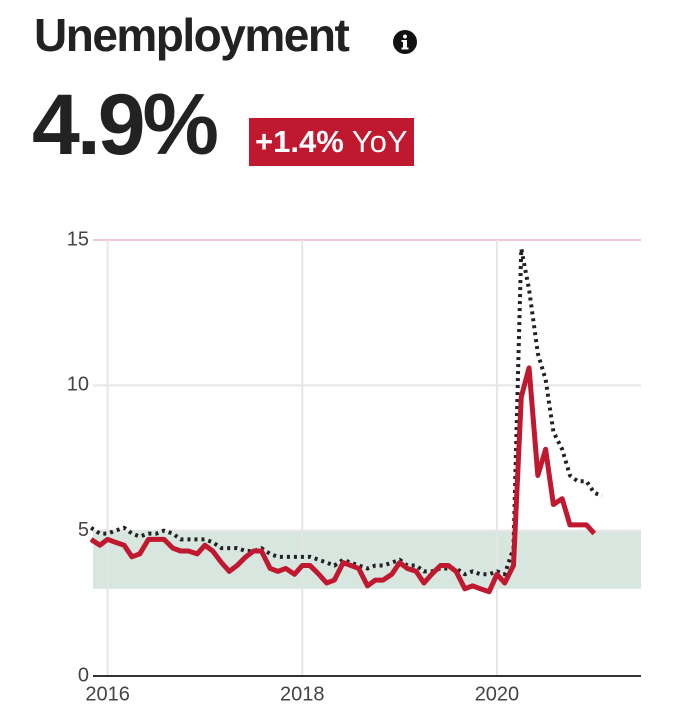 The image size is (680, 718). What do you see at coordinates (405, 42) in the screenshot?
I see `info-icon` at bounding box center [405, 42].